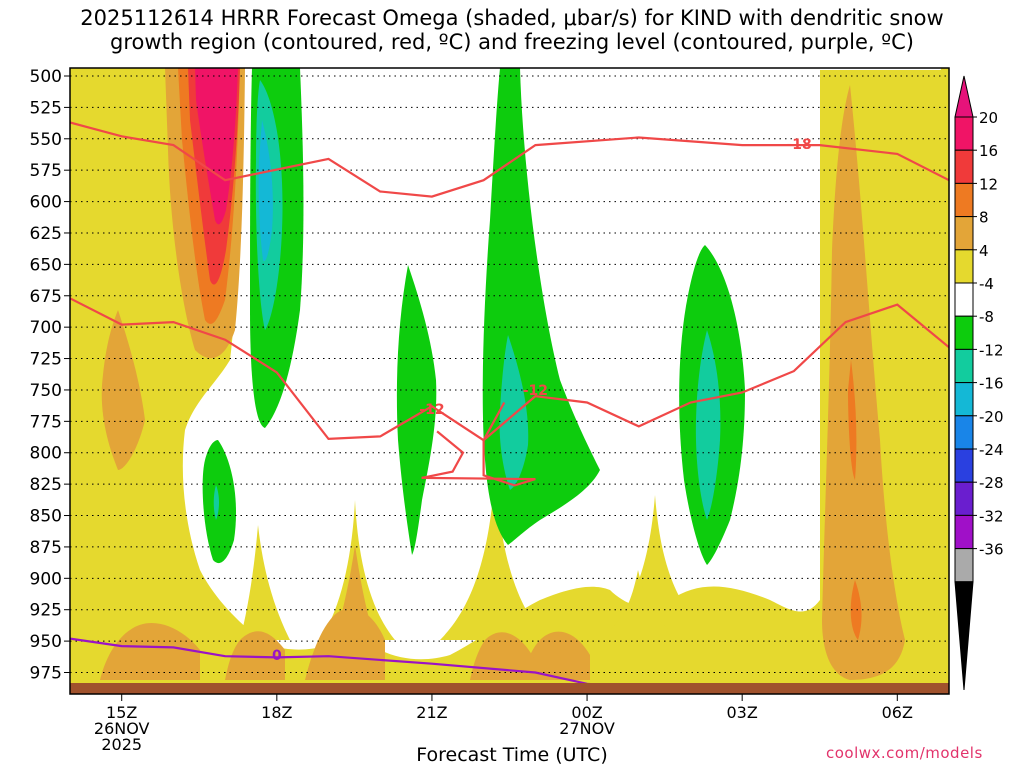 The width and height of the screenshot is (1024, 768). What do you see at coordinates (46, 517) in the screenshot?
I see `y-tick-label-850: 850` at bounding box center [46, 517].